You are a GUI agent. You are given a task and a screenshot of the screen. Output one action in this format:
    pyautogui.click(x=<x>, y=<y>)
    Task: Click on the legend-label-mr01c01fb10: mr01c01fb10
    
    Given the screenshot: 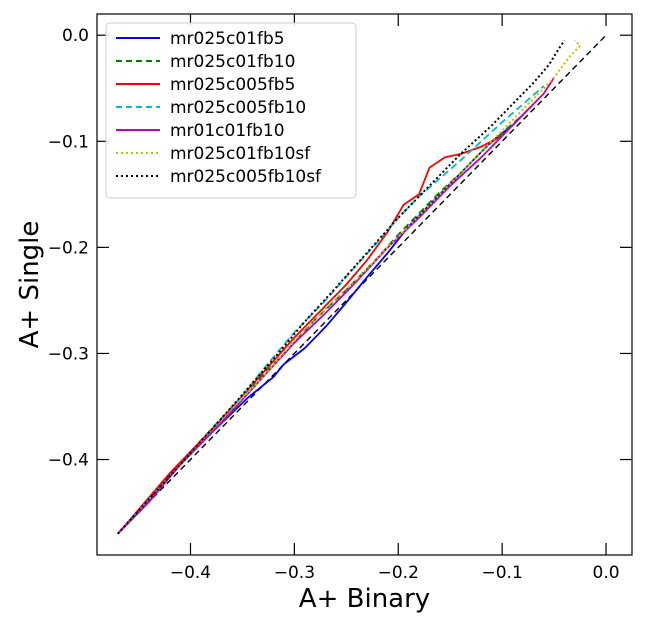 What is the action you would take?
    pyautogui.click(x=227, y=131)
    